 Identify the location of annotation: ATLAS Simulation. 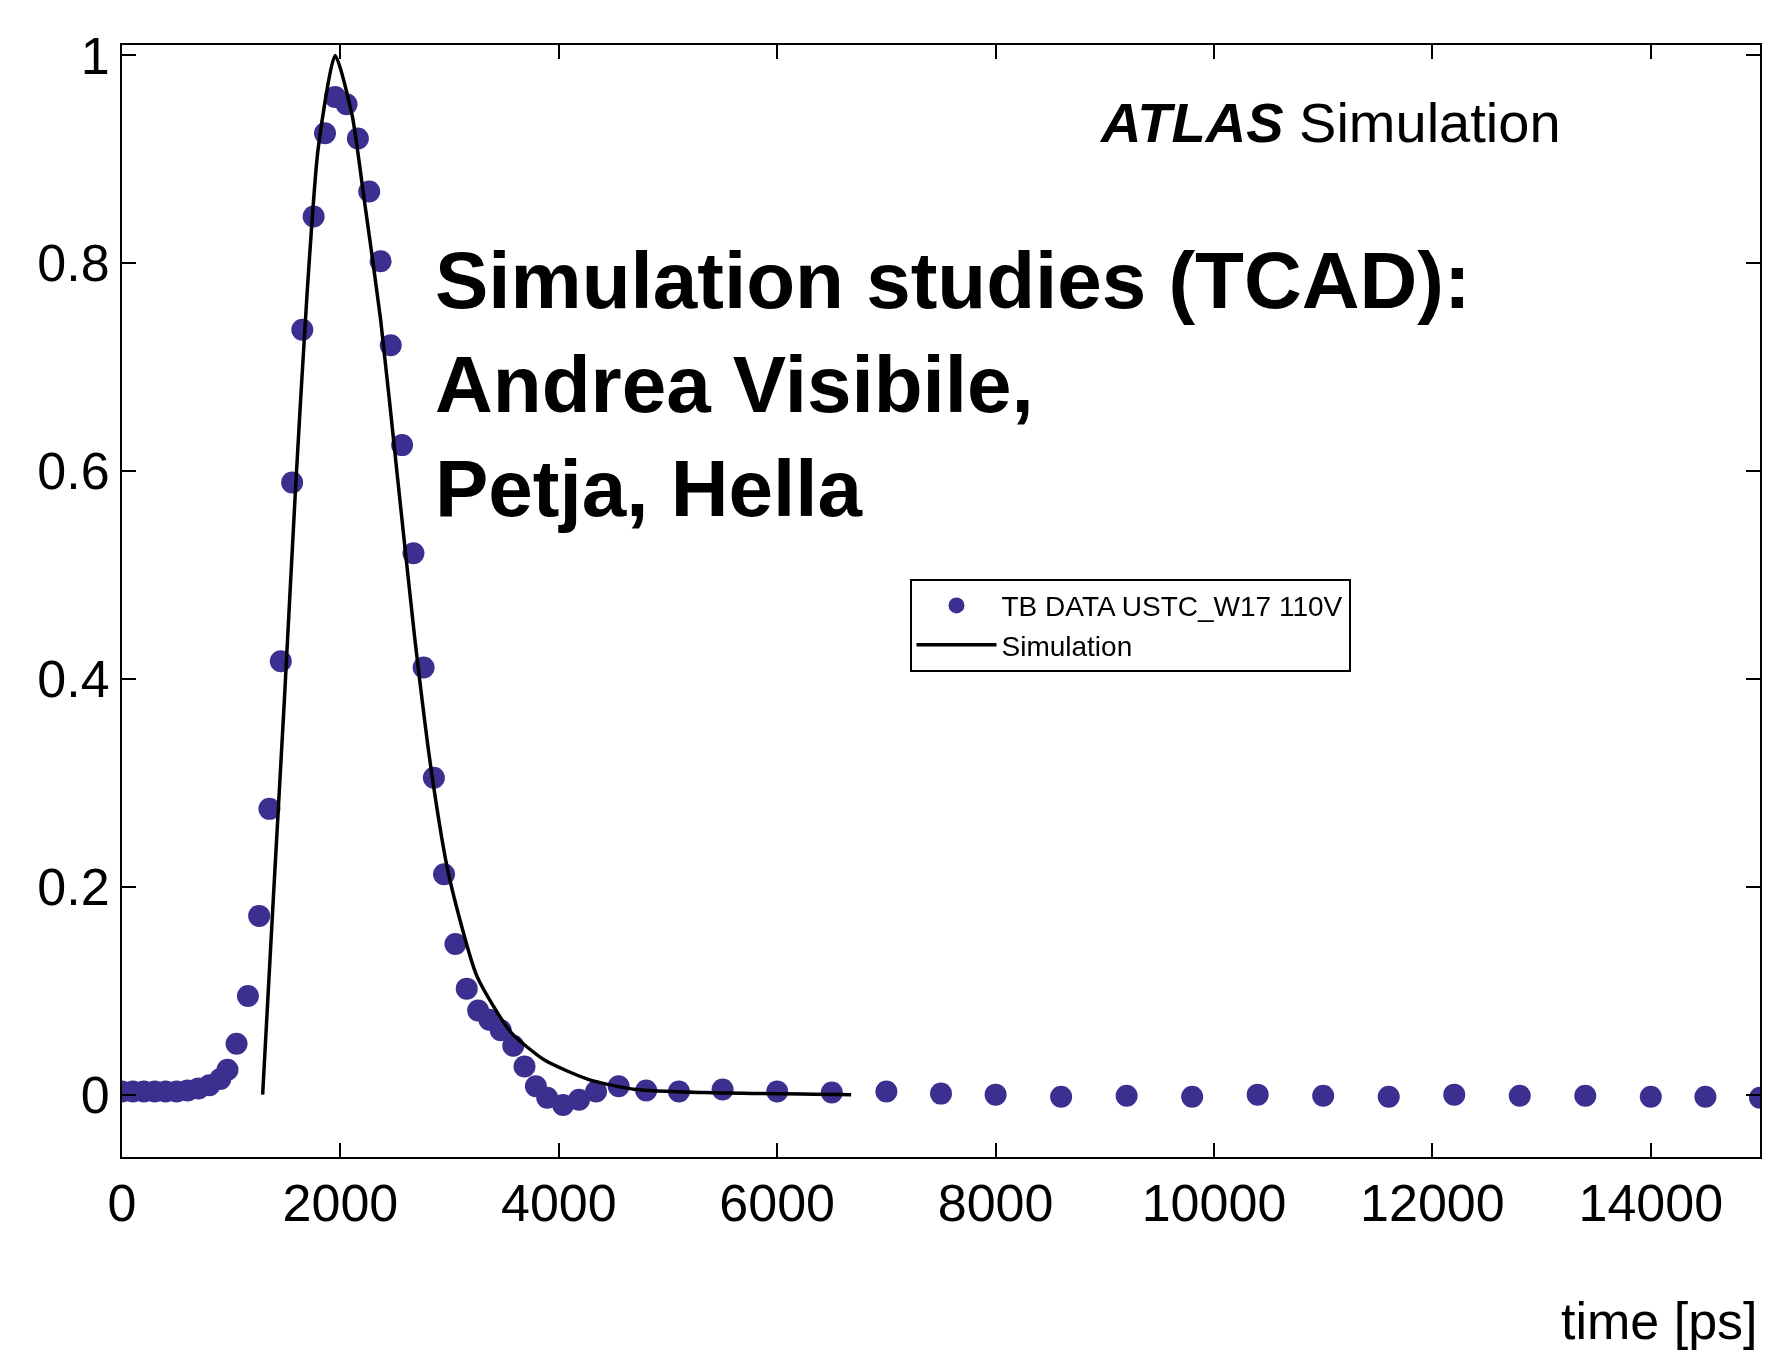
(1330, 122).